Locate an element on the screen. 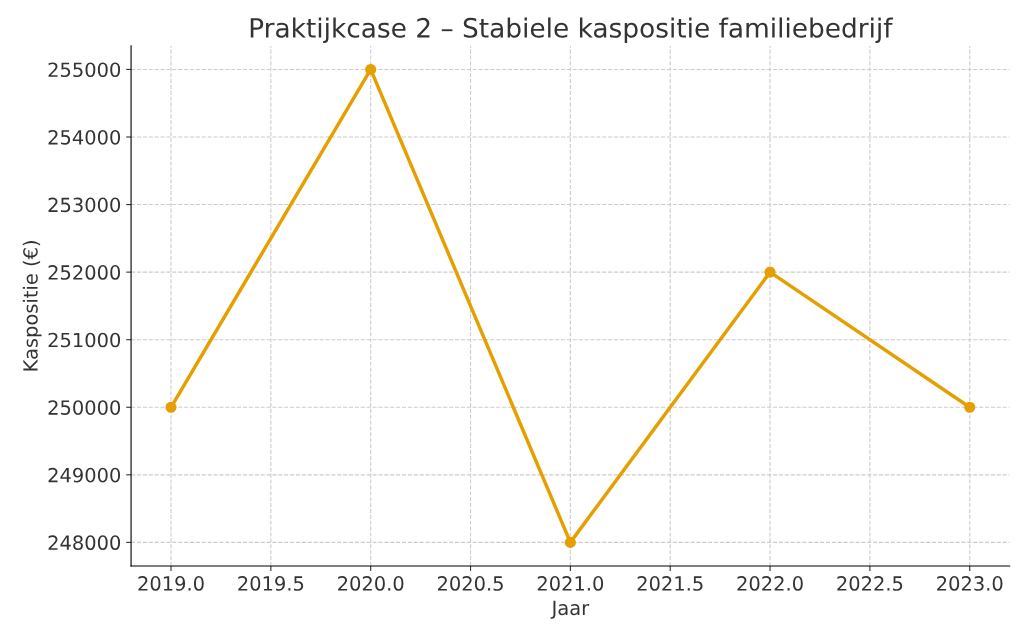 The height and width of the screenshot is (636, 1024). x-tick-label: 2022.5 is located at coordinates (870, 583).